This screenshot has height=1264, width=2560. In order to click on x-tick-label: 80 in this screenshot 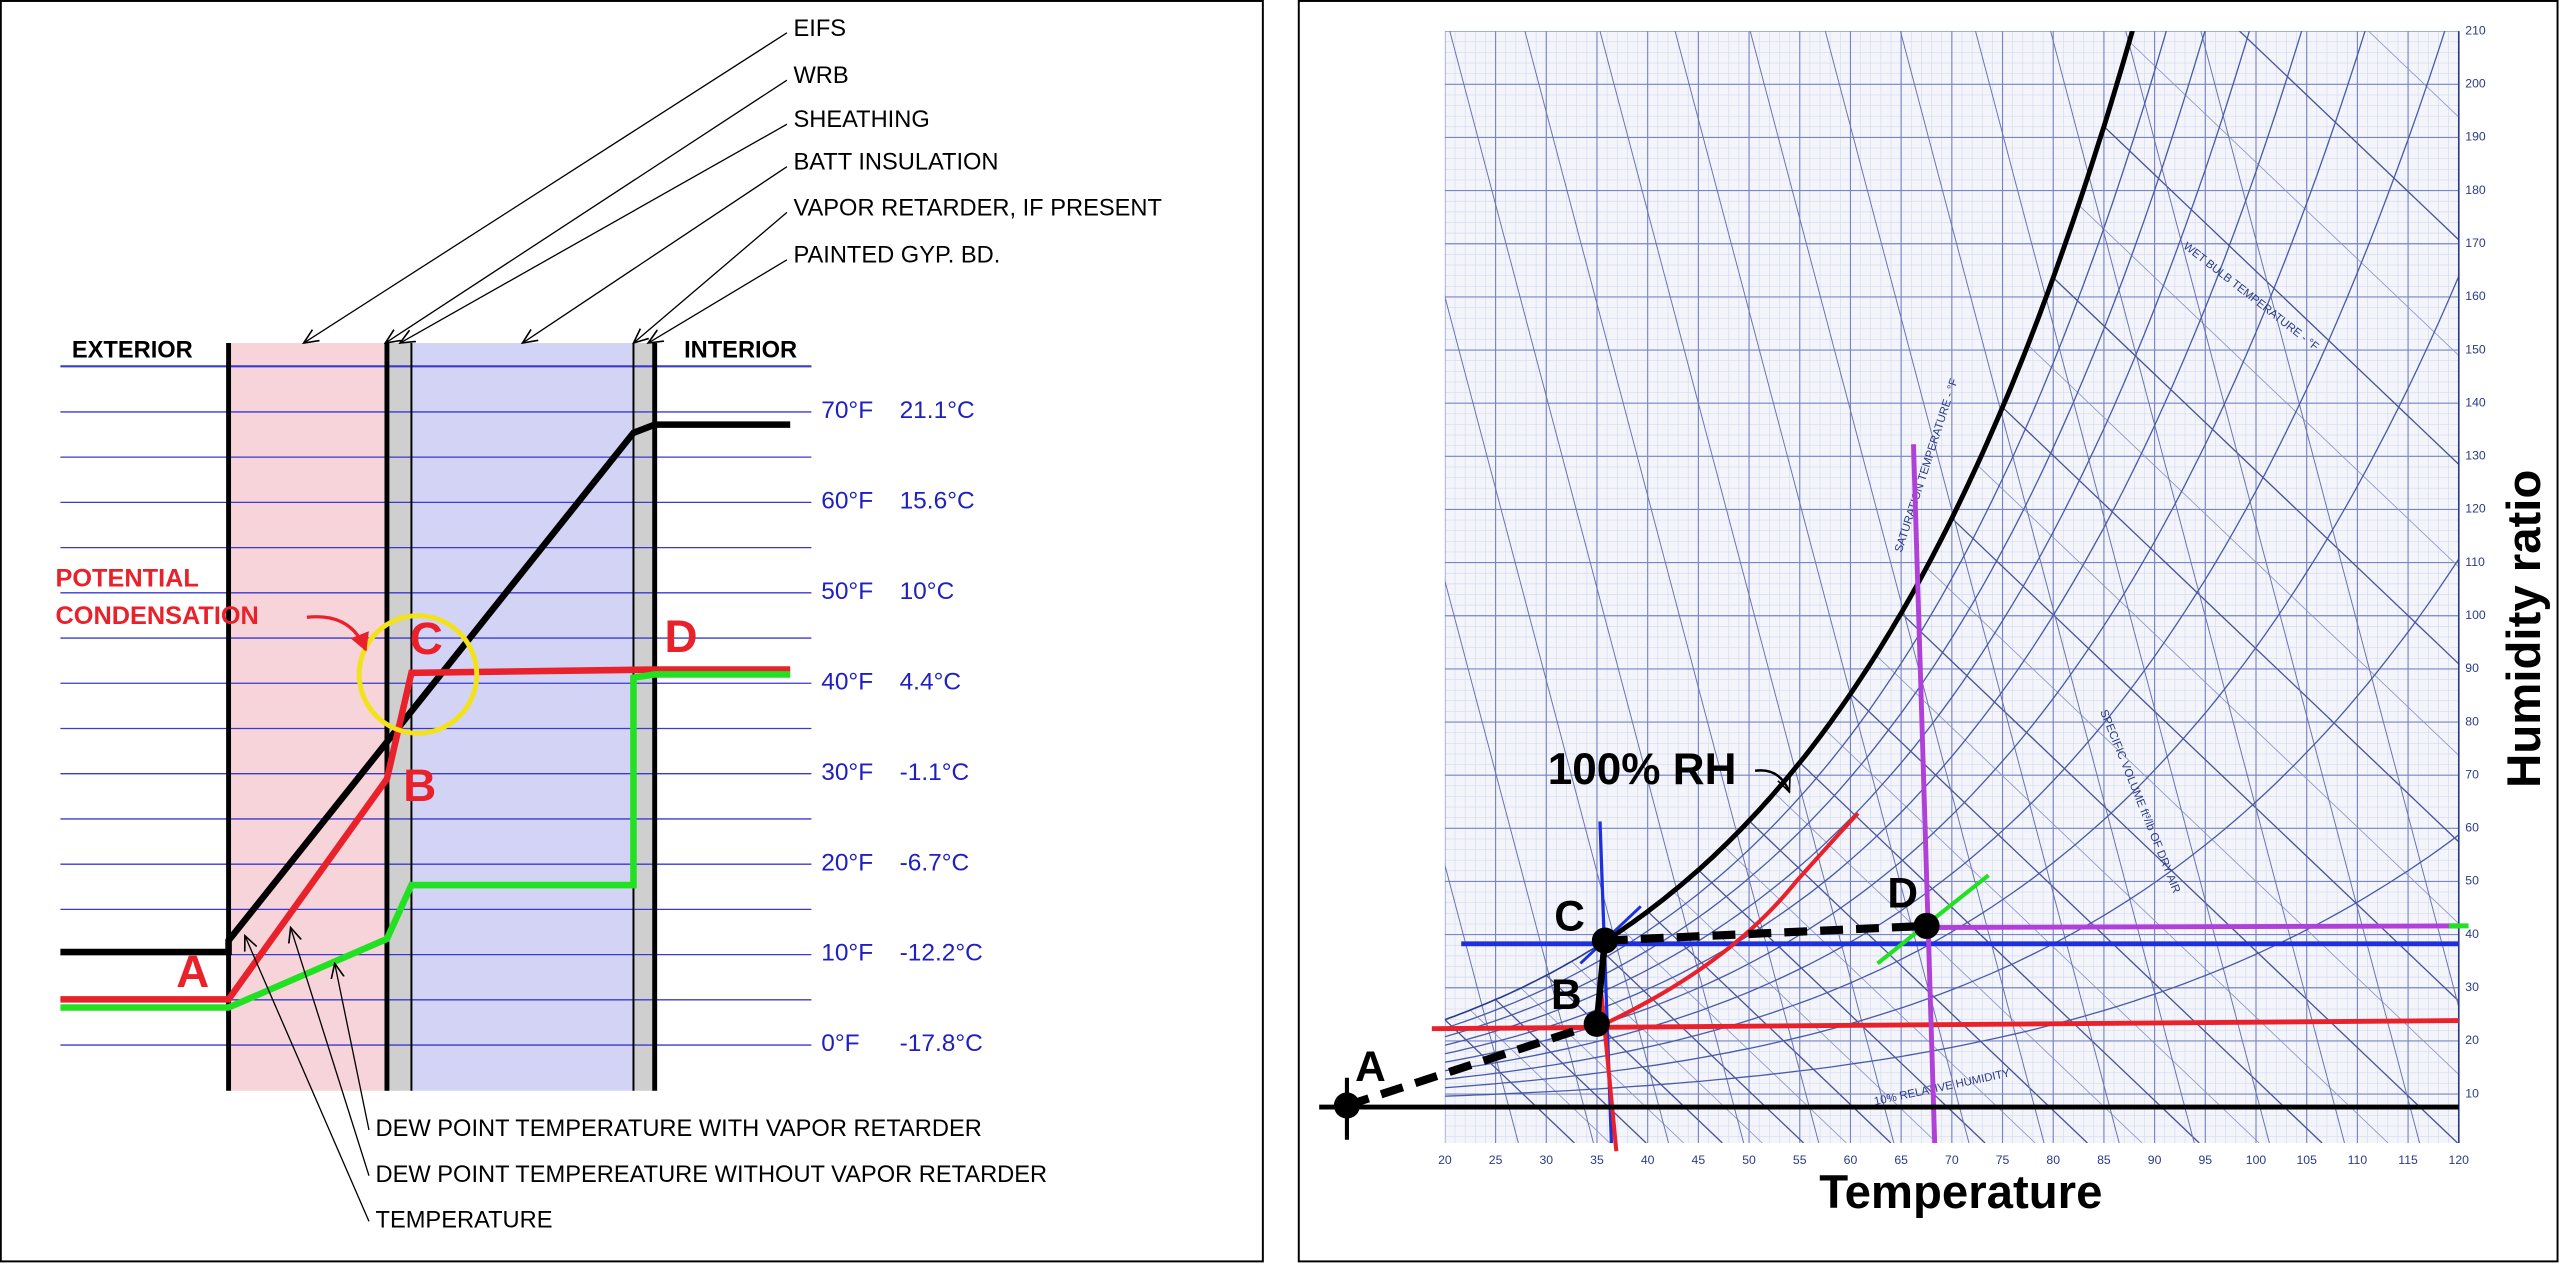, I will do `click(2053, 1160)`.